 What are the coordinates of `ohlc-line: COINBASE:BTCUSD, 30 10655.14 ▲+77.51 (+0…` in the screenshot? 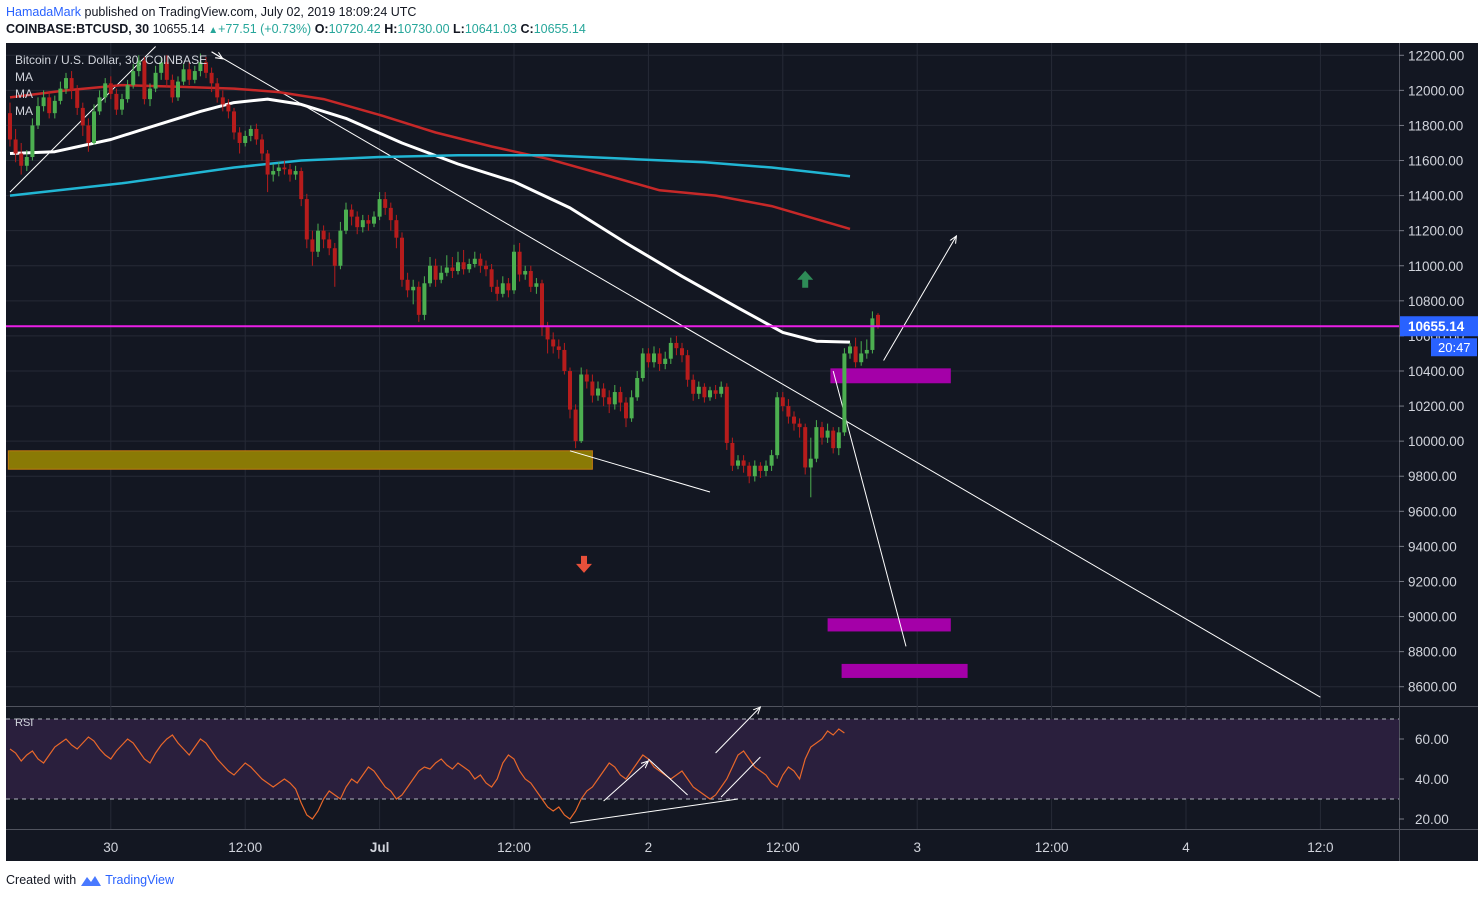 It's located at (296, 29).